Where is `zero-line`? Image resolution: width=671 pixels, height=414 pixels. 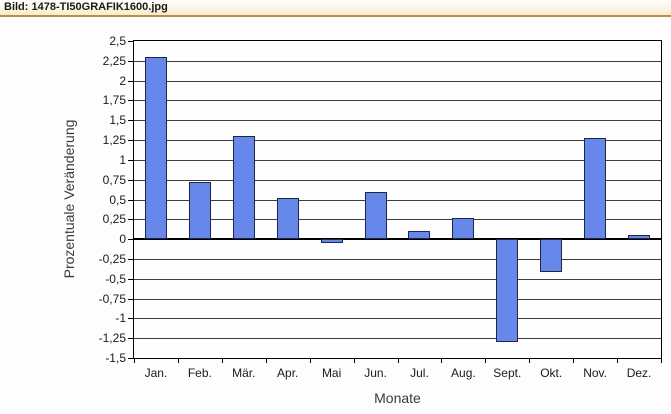
zero-line is located at coordinates (397, 239).